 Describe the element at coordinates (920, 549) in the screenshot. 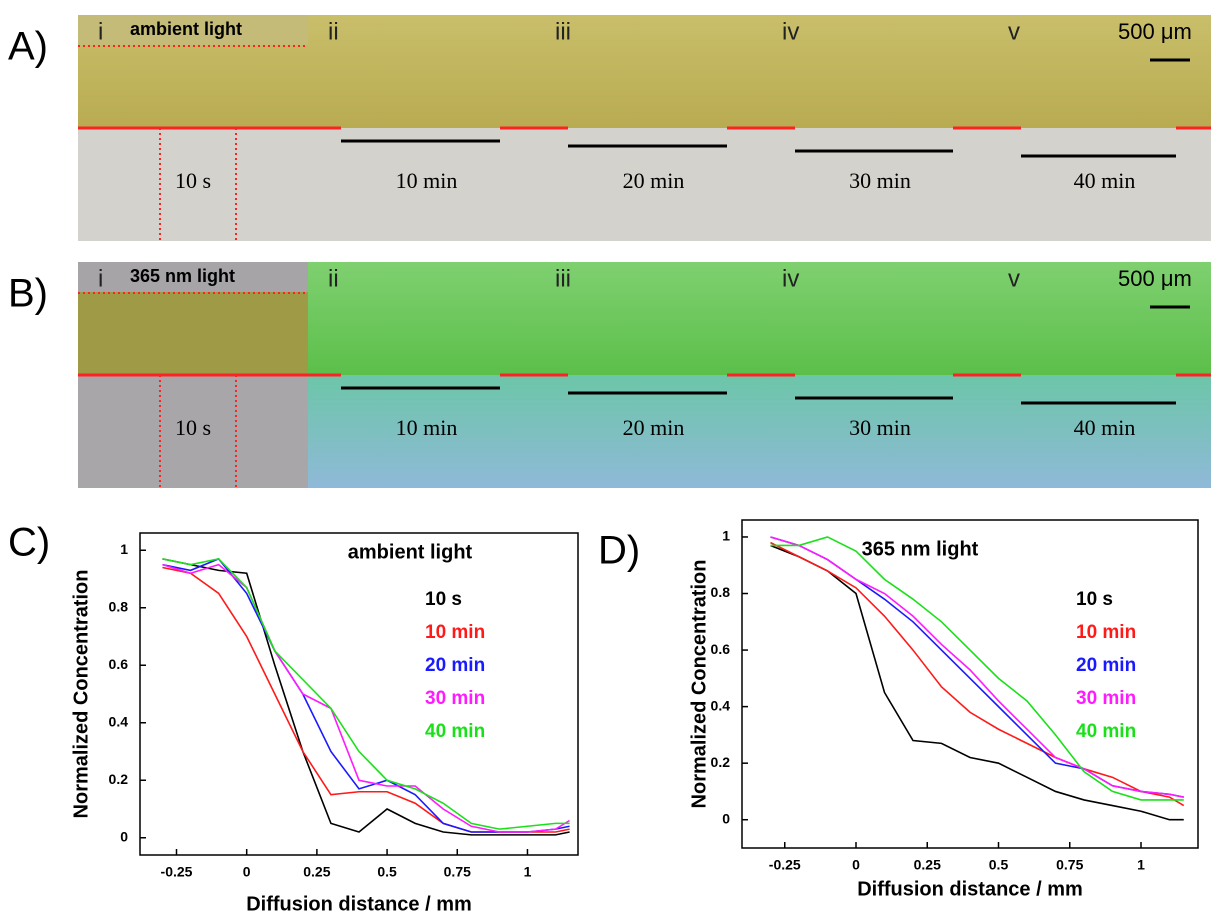

I see `chart-title: 365 nm light` at that location.